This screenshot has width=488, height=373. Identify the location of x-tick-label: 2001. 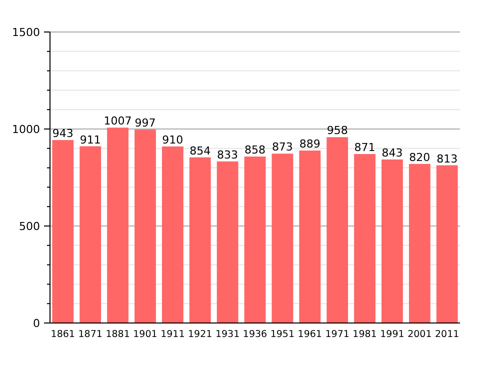
(420, 334).